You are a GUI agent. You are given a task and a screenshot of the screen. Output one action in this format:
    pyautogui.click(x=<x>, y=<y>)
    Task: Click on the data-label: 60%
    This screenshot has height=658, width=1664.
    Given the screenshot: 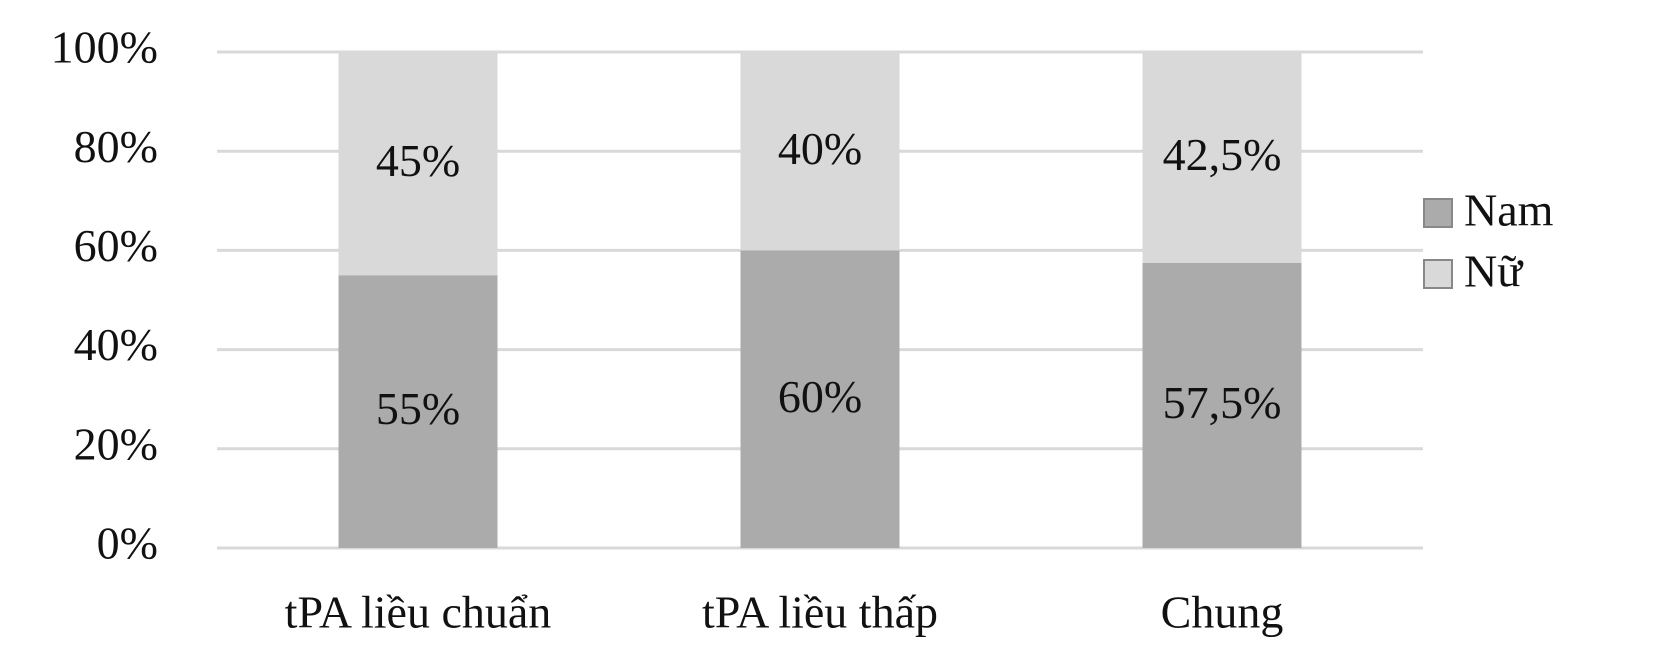 What is the action you would take?
    pyautogui.click(x=820, y=396)
    